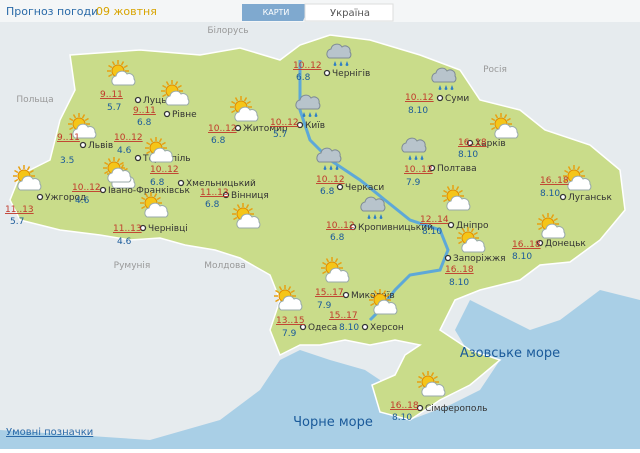 This screenshot has width=640, height=453. I want to click on tab-label: Україна, so click(350, 13).